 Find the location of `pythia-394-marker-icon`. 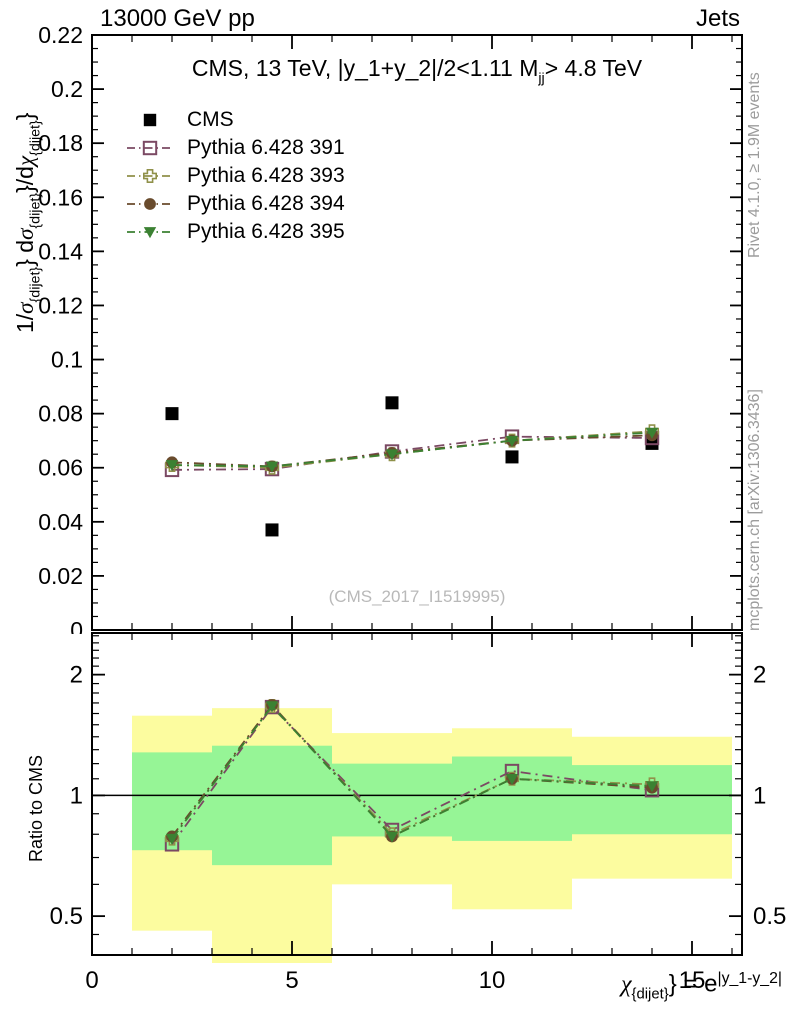

pythia-394-marker-icon is located at coordinates (150, 204).